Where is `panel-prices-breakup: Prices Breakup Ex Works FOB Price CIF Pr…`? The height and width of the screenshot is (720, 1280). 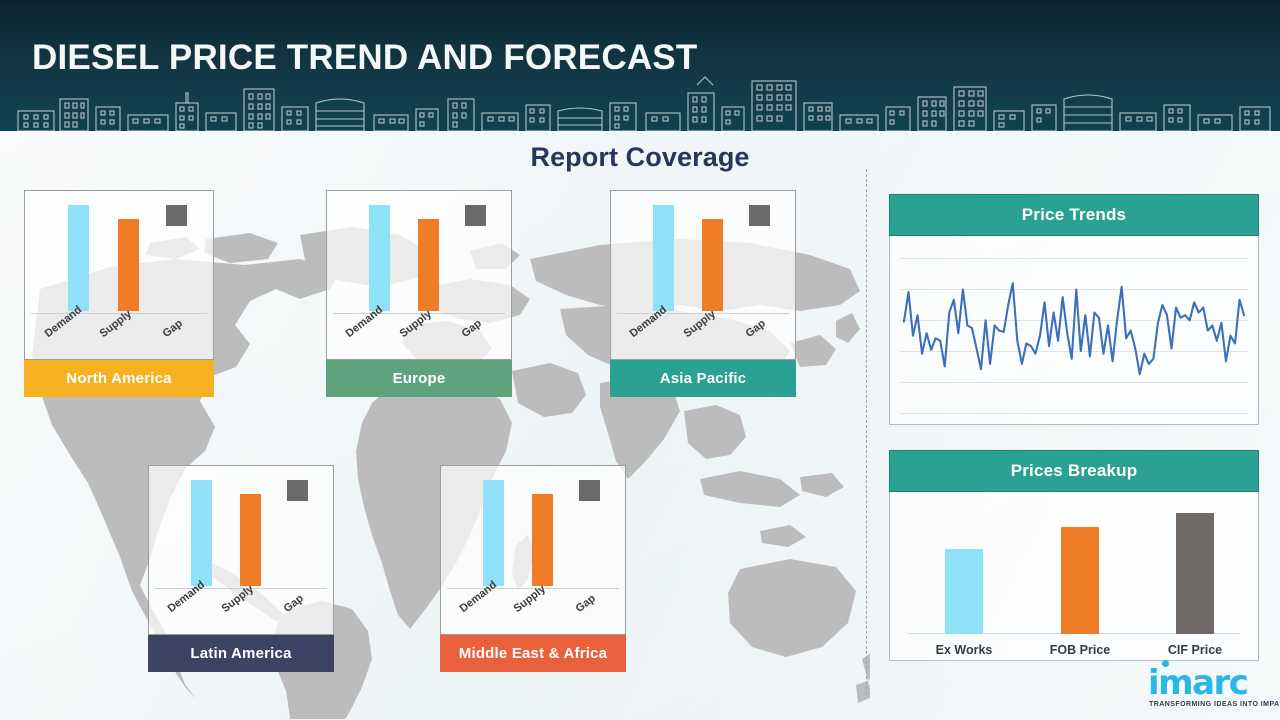
panel-prices-breakup: Prices Breakup Ex Works FOB Price CIF Pr… is located at coordinates (1074, 555).